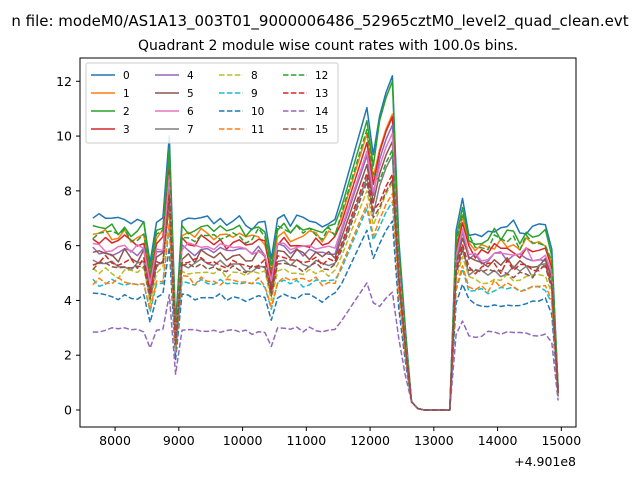 The width and height of the screenshot is (640, 480). Describe the element at coordinates (190, 130) in the screenshot. I see `legend-label-module-7: 7` at that location.